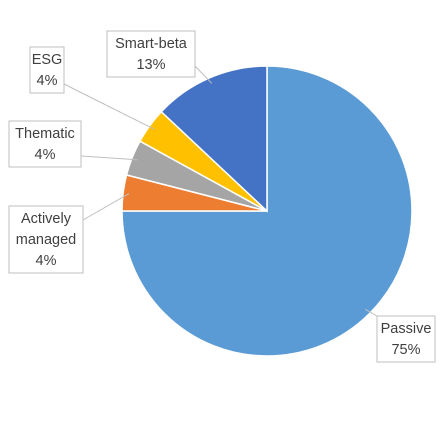 The height and width of the screenshot is (426, 446). I want to click on data-label-category: Actively, so click(46, 219).